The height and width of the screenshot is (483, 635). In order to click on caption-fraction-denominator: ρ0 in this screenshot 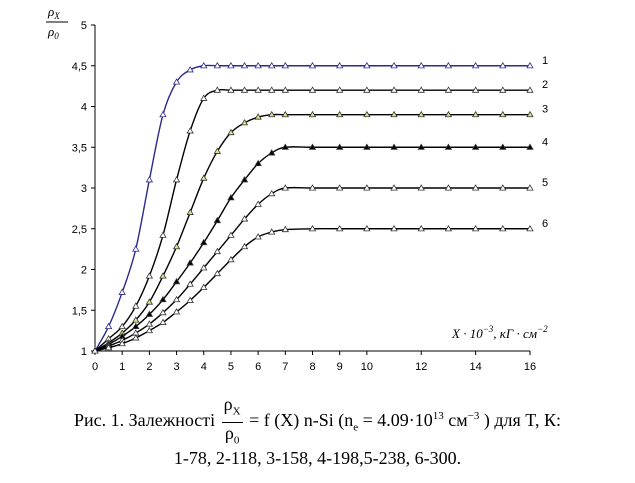, I will do `click(232, 434)`.